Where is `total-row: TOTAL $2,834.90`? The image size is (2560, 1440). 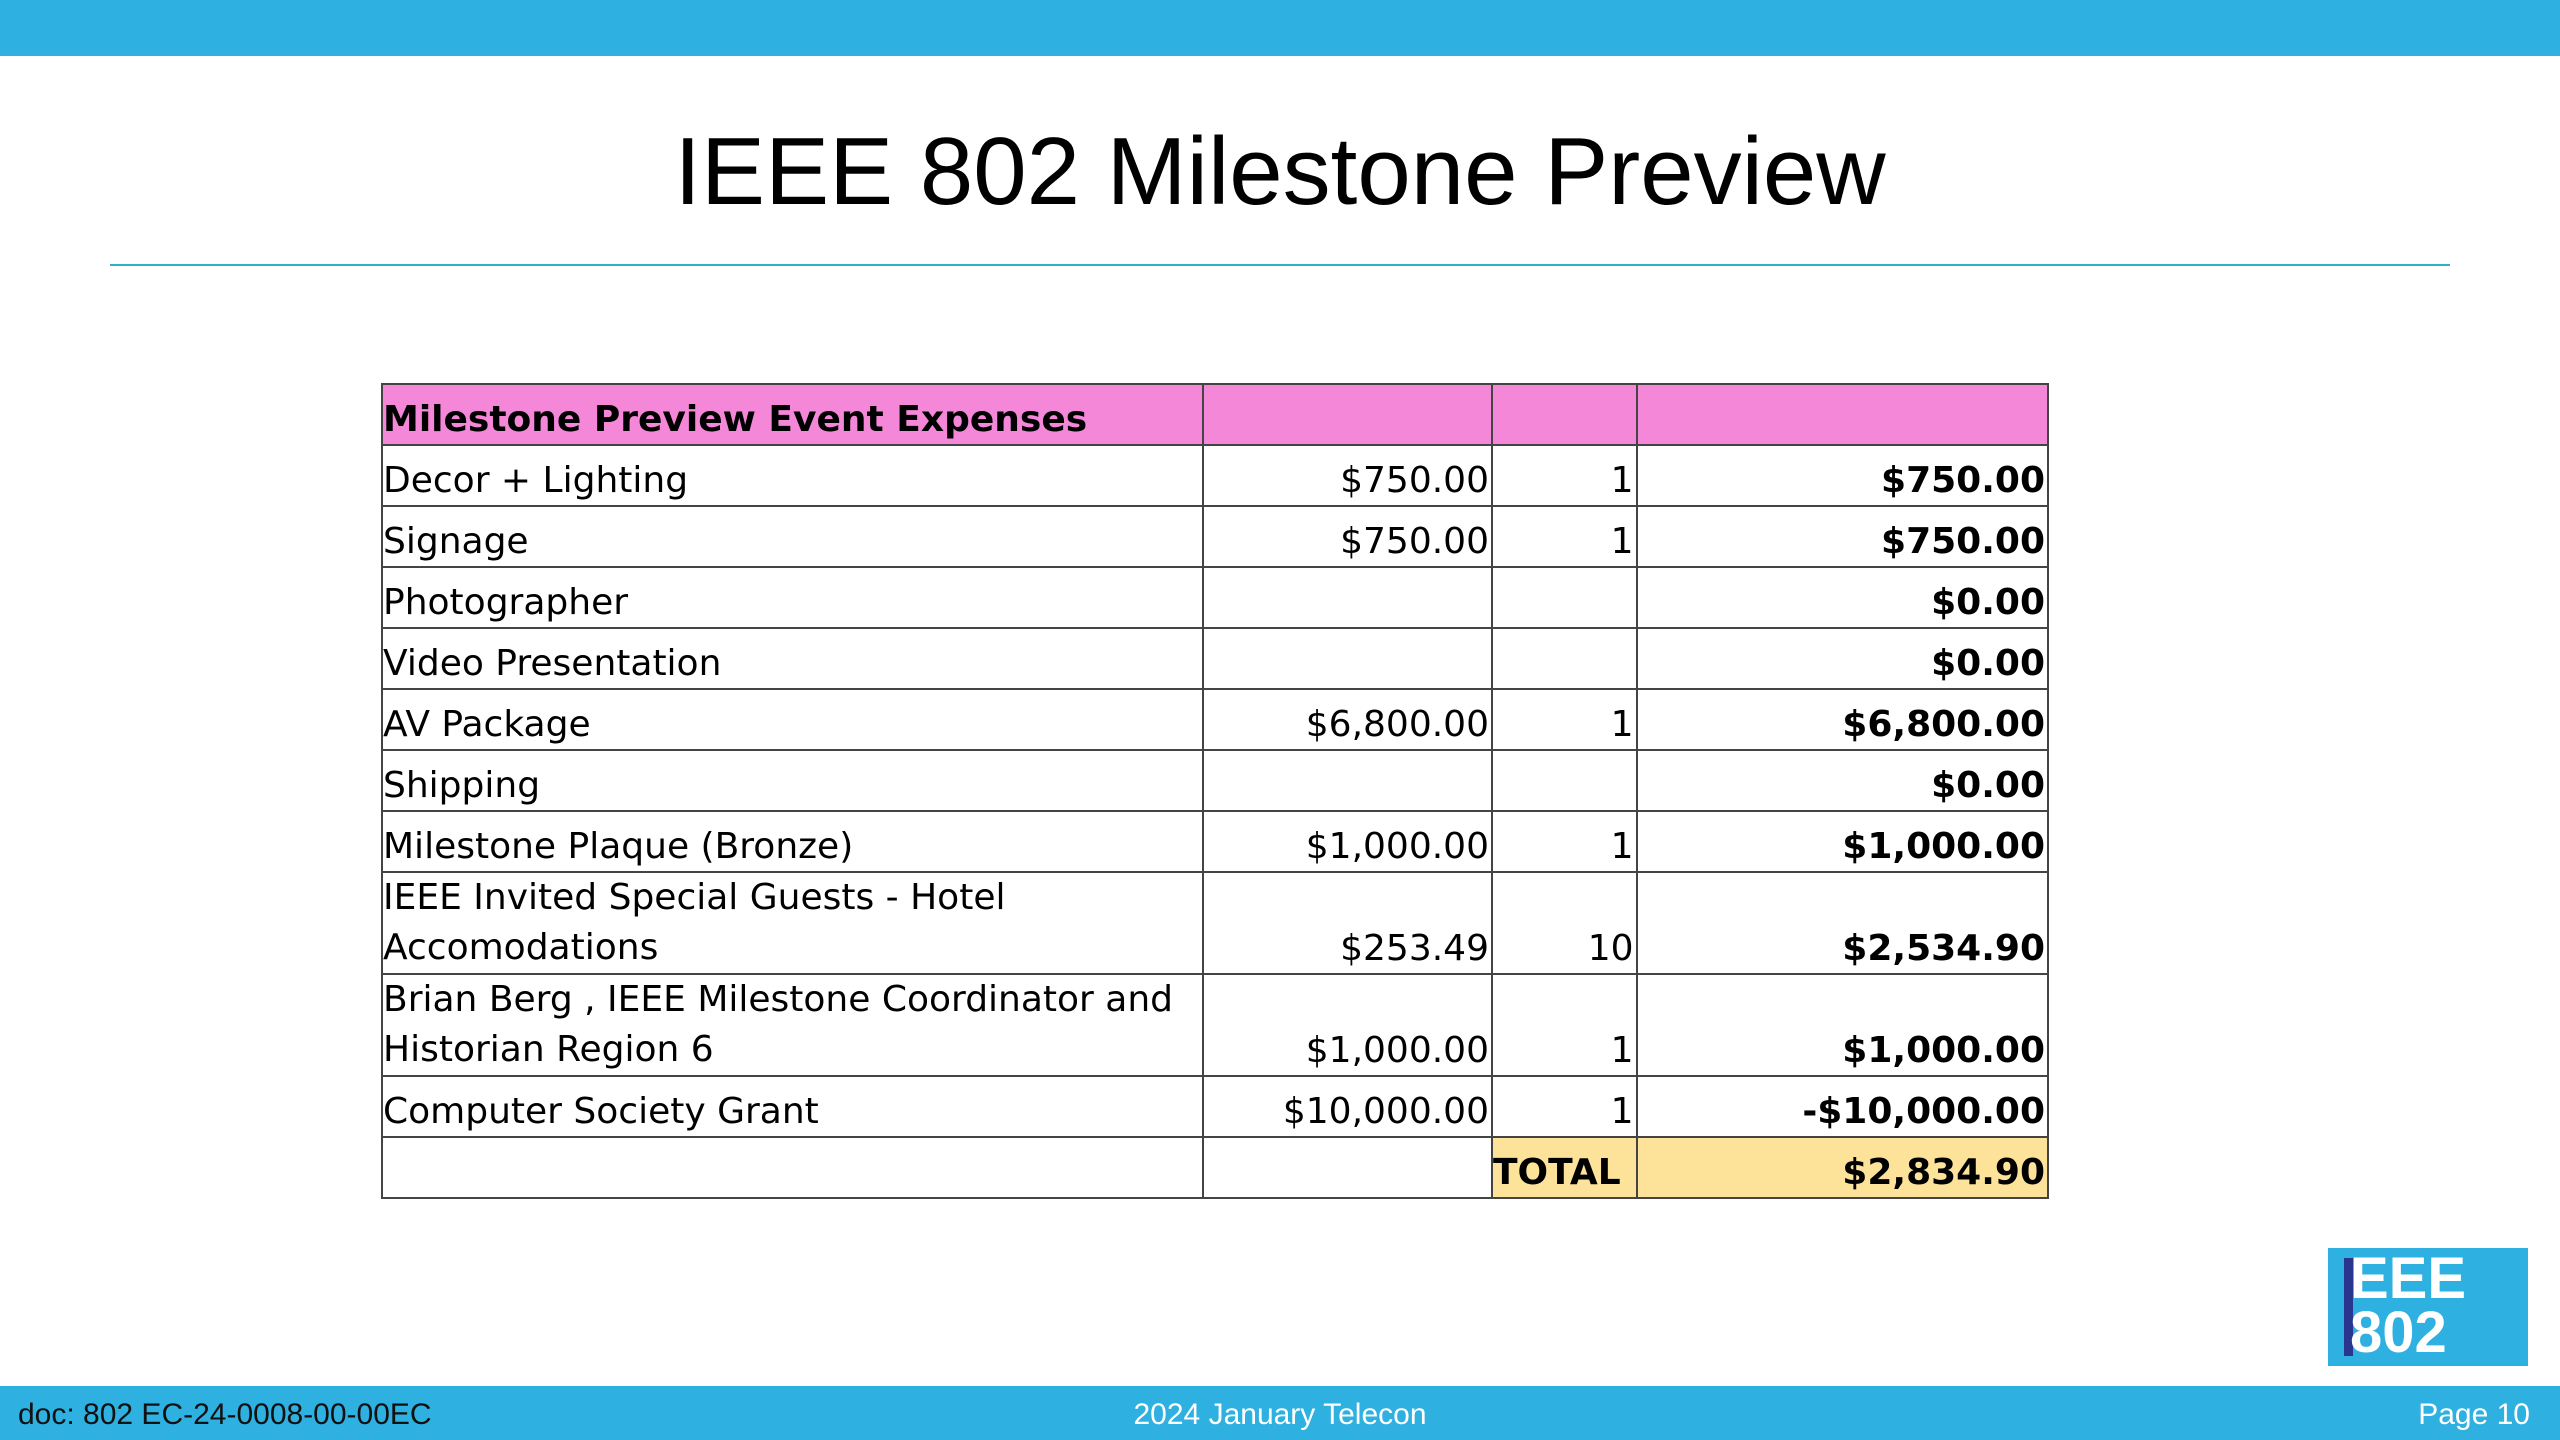 total-row: TOTAL $2,834.90 is located at coordinates (1215, 1167).